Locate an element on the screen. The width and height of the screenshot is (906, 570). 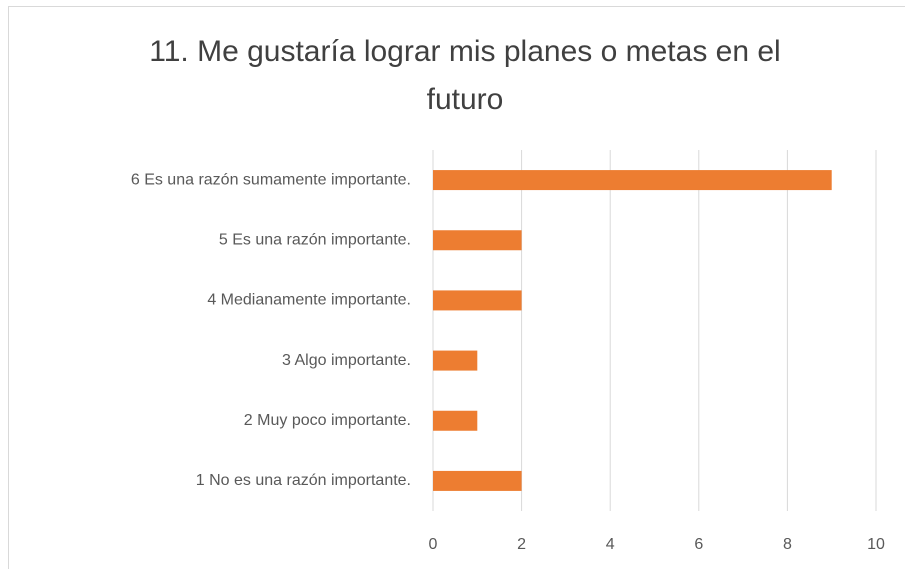
x-tick-label: 6 is located at coordinates (698, 544).